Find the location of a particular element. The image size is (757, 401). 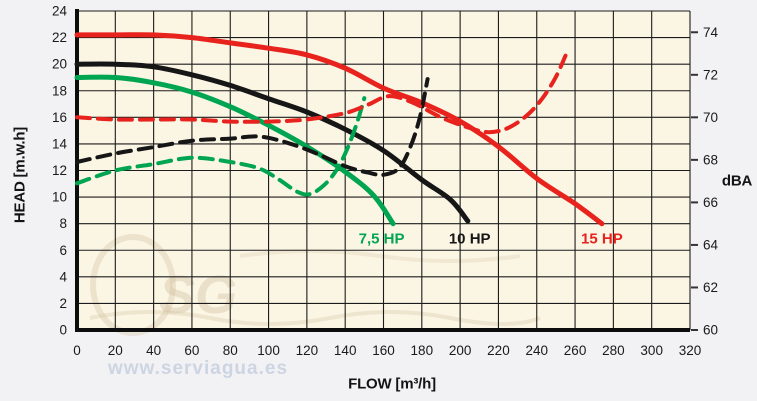

y-left-tick-label: 6 is located at coordinates (63, 250).